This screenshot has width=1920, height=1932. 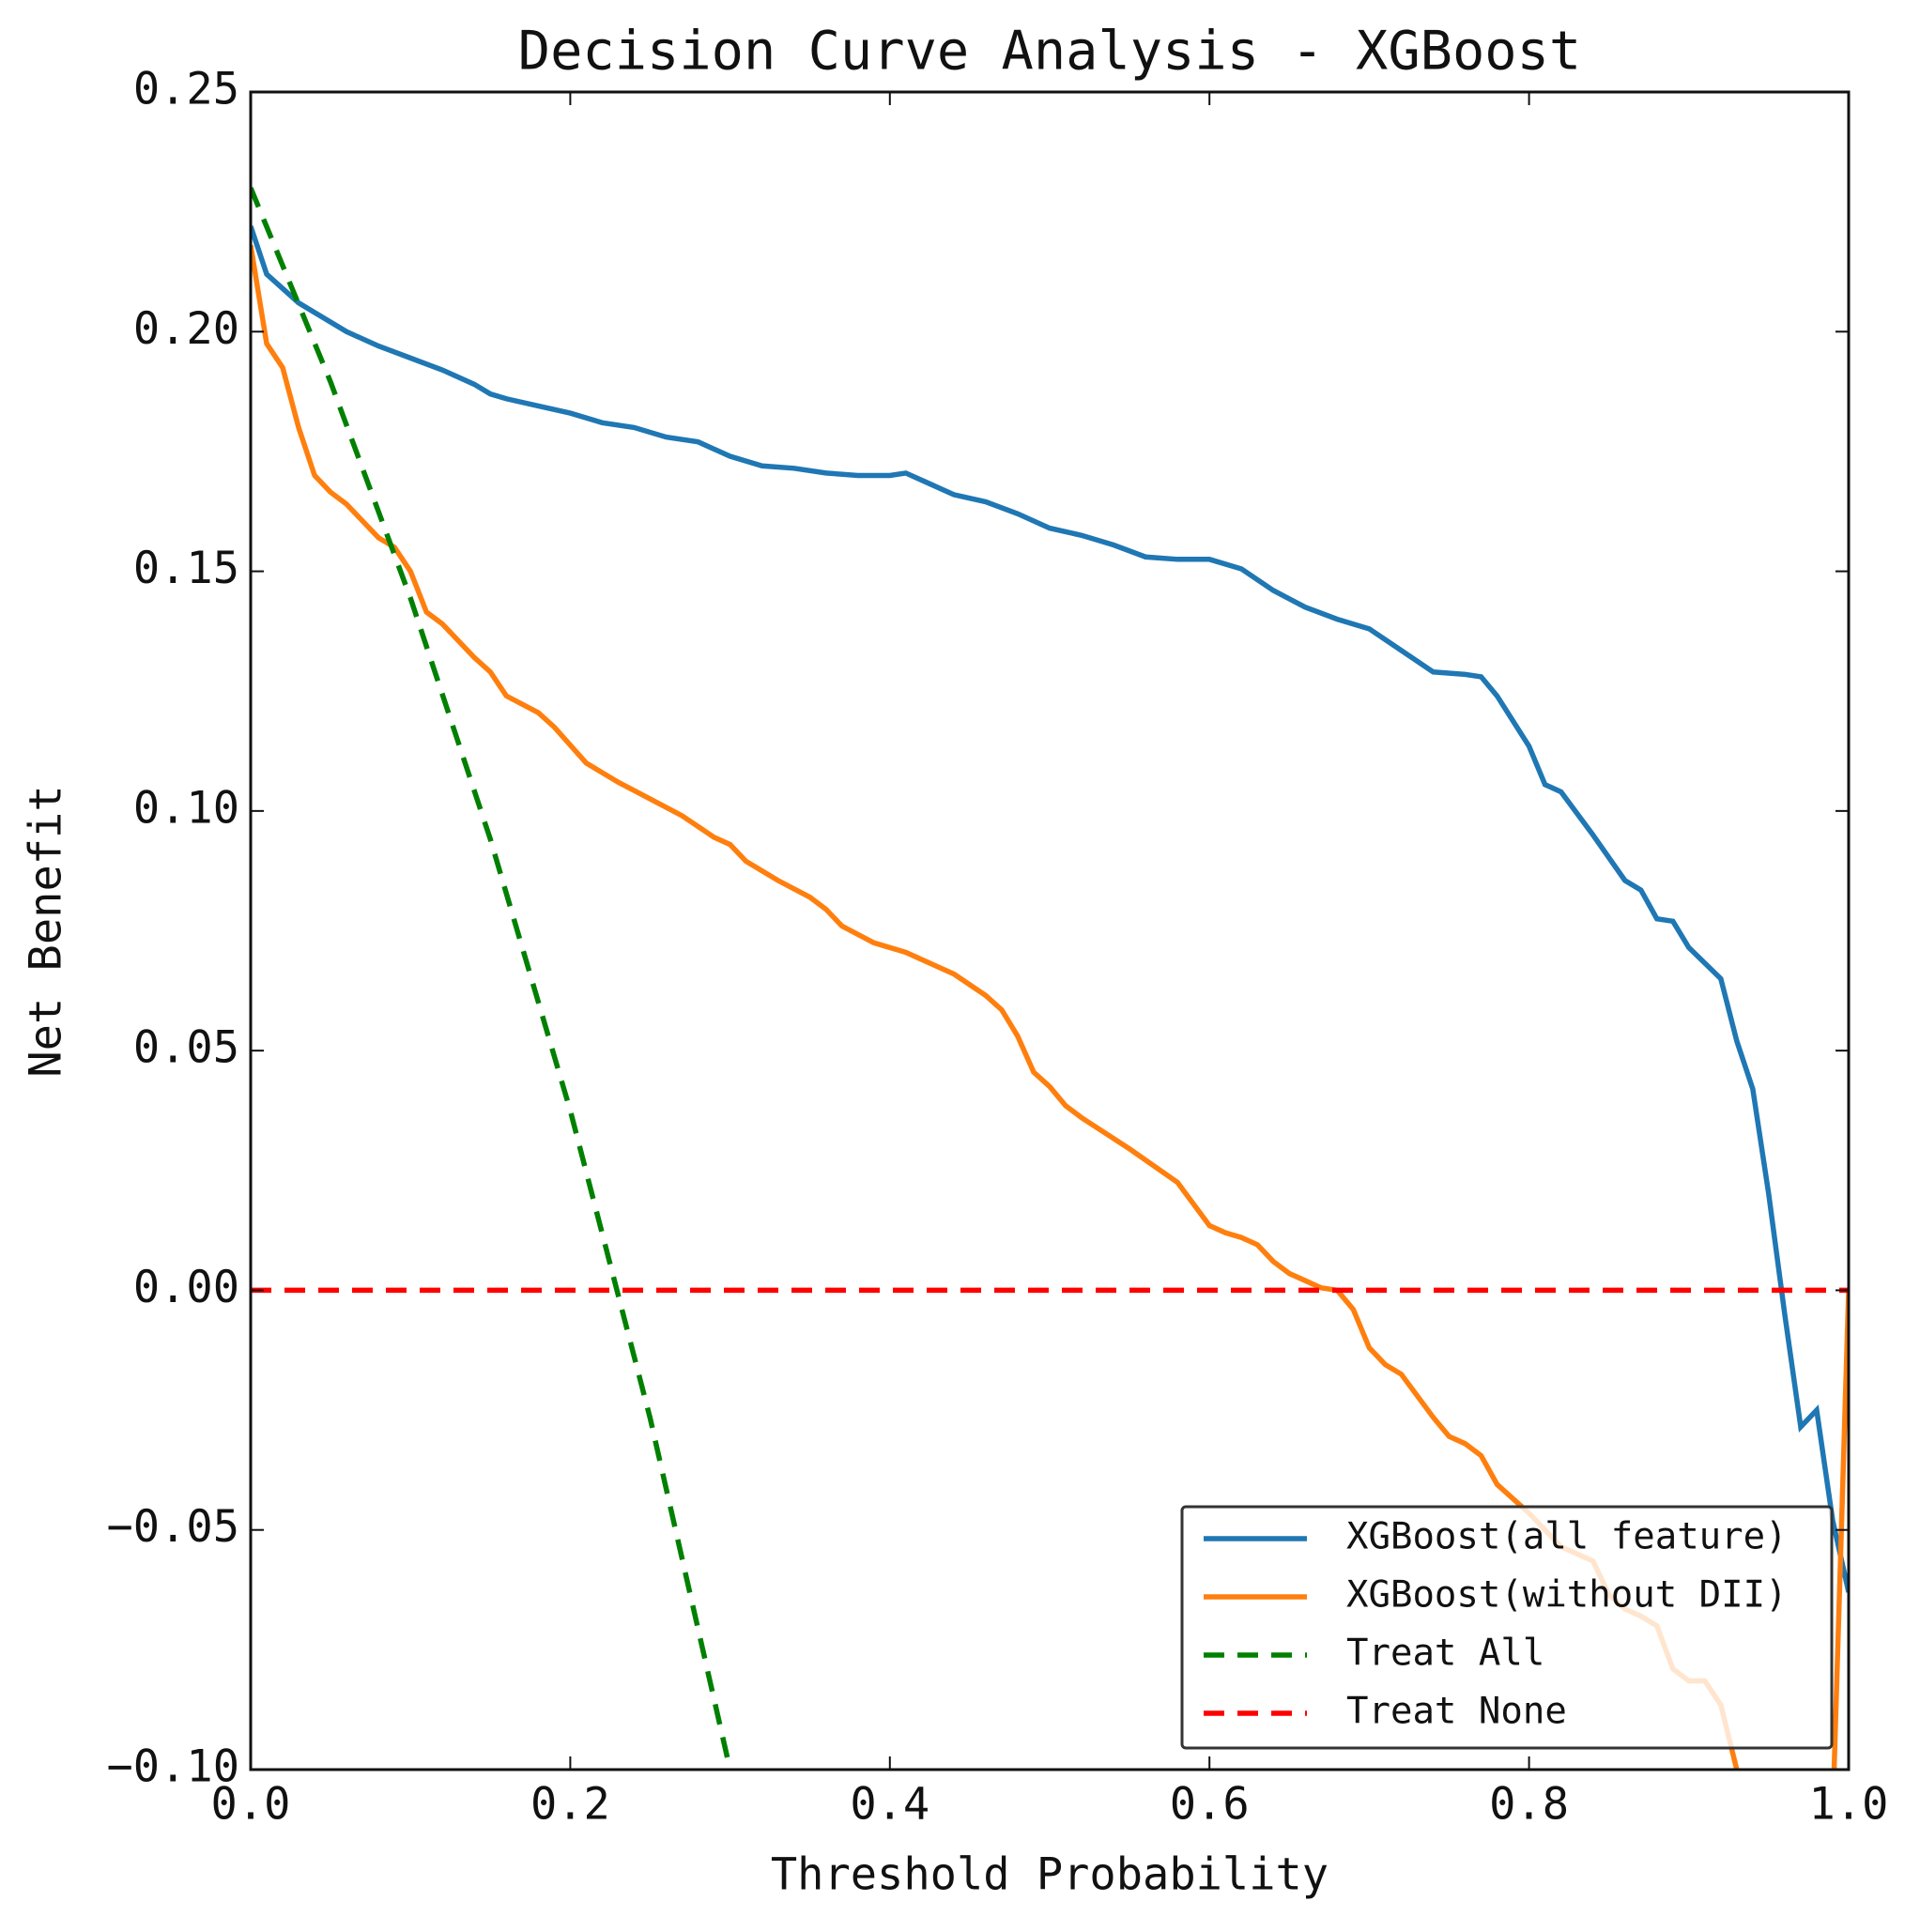 I want to click on y-axis-label: Net Benefit, so click(x=46, y=931).